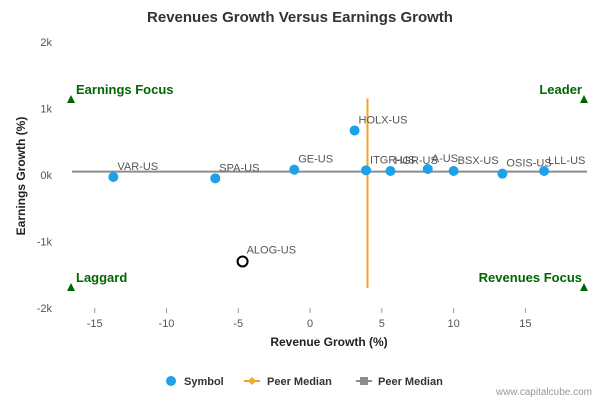 The height and width of the screenshot is (400, 600). Describe the element at coordinates (204, 382) in the screenshot. I see `legend-symbol-label: Symbol` at that location.